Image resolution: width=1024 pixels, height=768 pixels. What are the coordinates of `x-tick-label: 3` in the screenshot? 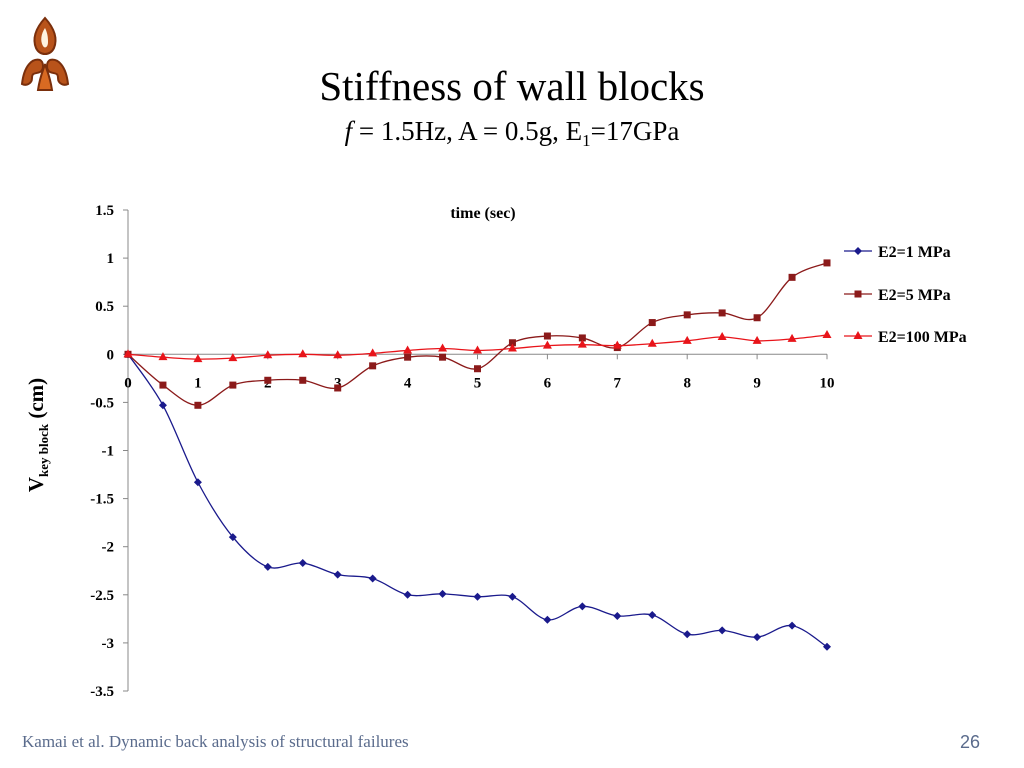 It's located at (338, 383).